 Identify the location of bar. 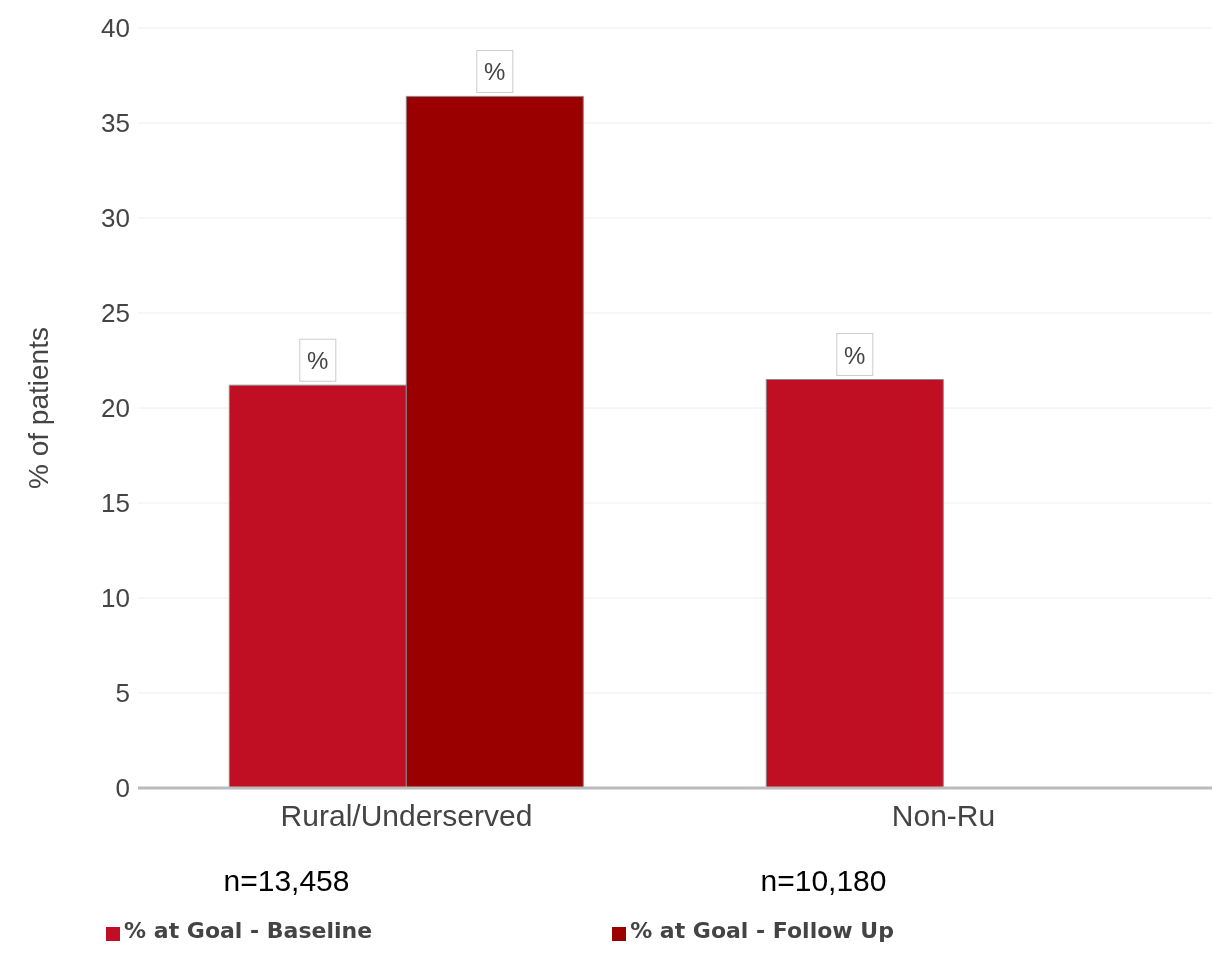
(854, 583).